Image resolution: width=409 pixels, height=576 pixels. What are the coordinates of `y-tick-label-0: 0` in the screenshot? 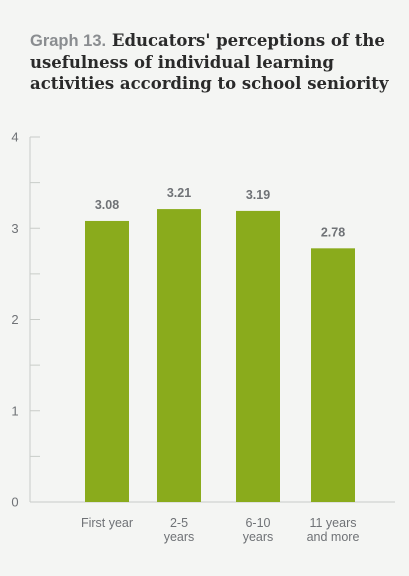 It's located at (14, 502).